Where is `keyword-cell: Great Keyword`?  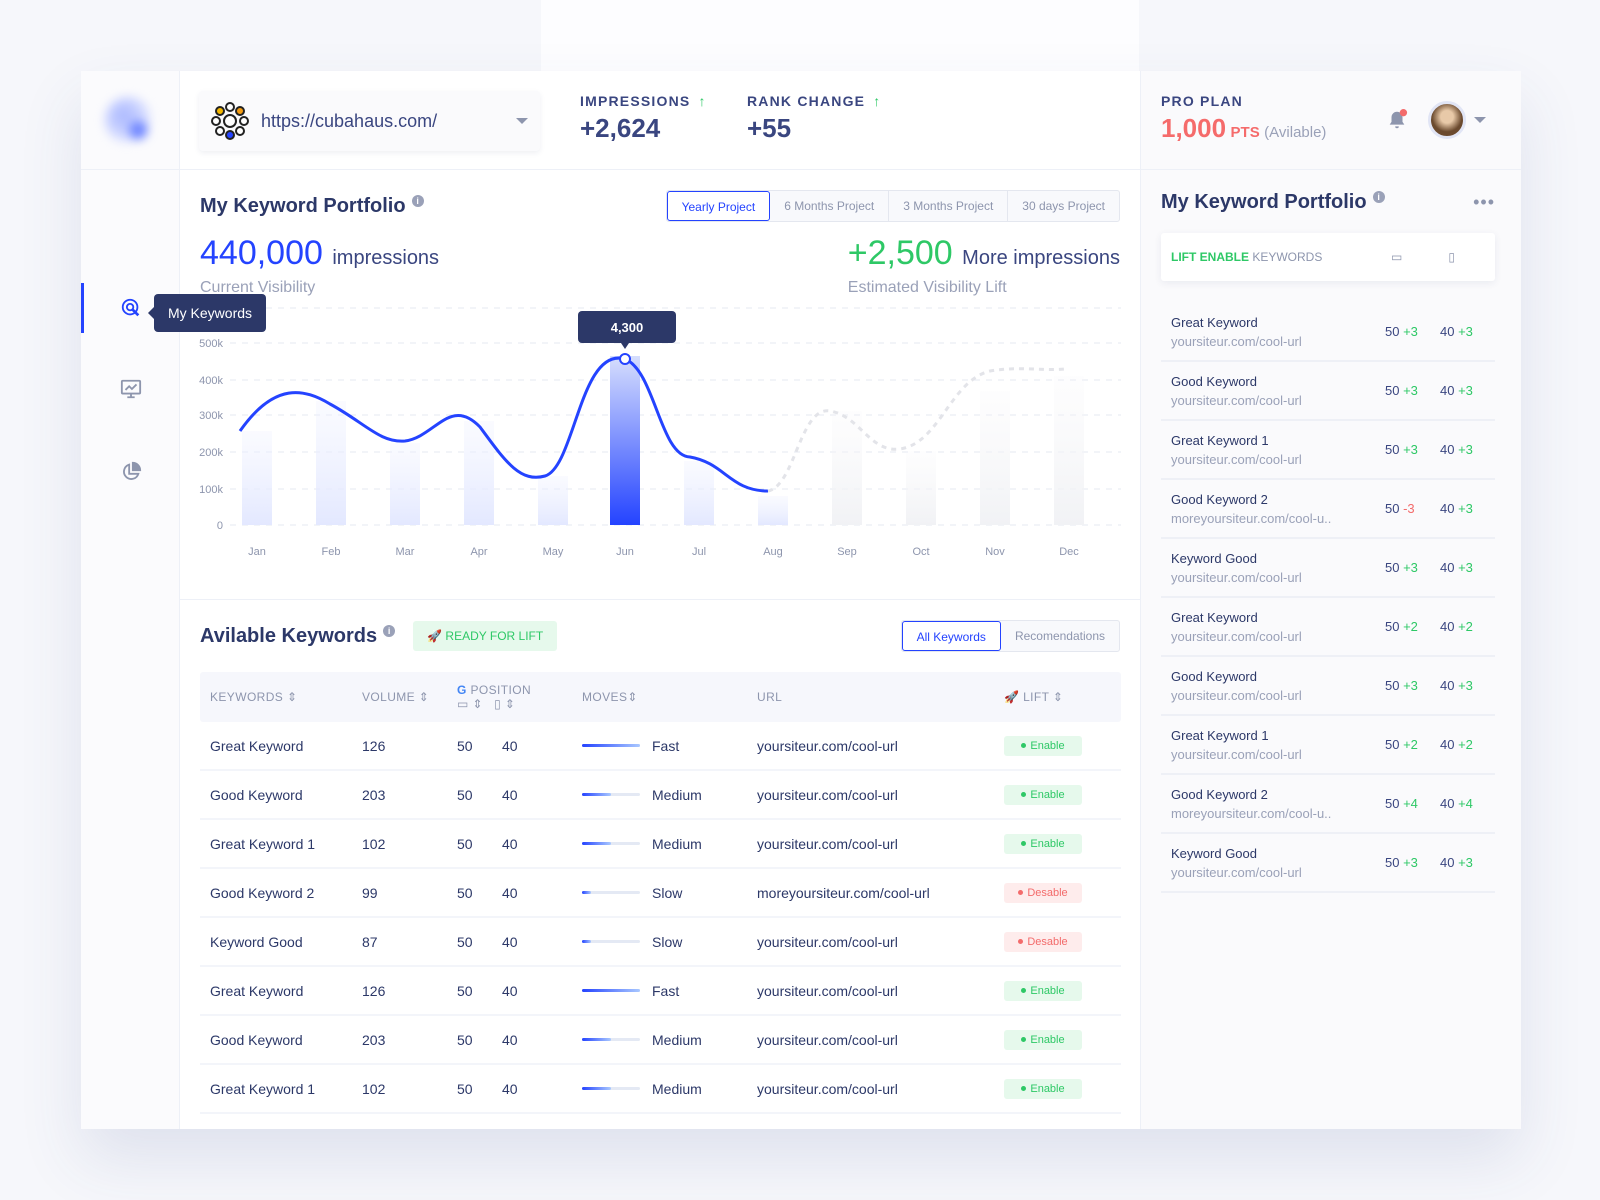
keyword-cell: Great Keyword is located at coordinates (257, 745).